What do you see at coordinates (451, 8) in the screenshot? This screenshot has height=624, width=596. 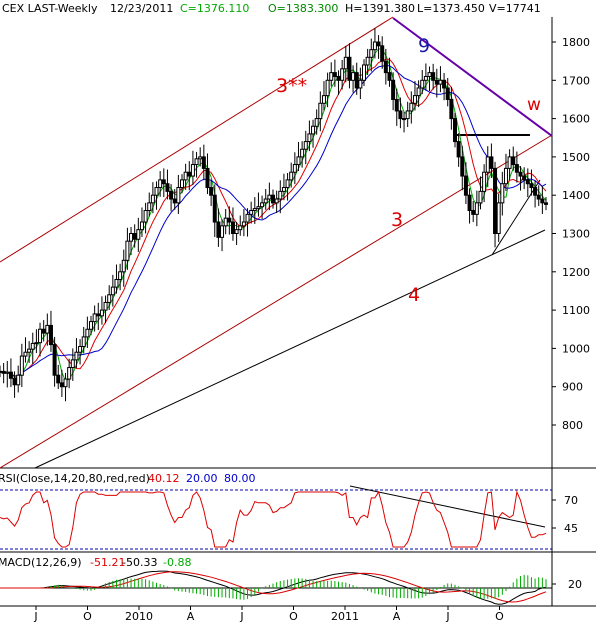 I see `header-low: L=1373.450` at bounding box center [451, 8].